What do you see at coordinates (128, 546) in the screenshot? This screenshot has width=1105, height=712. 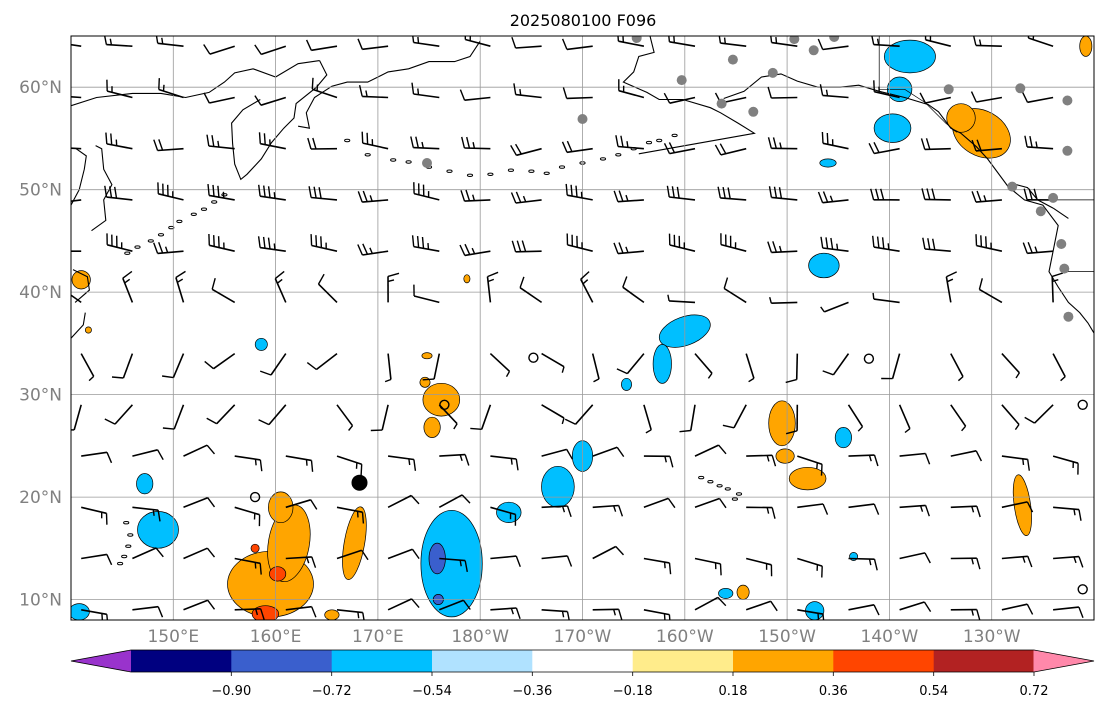 I see `marianas-islands` at bounding box center [128, 546].